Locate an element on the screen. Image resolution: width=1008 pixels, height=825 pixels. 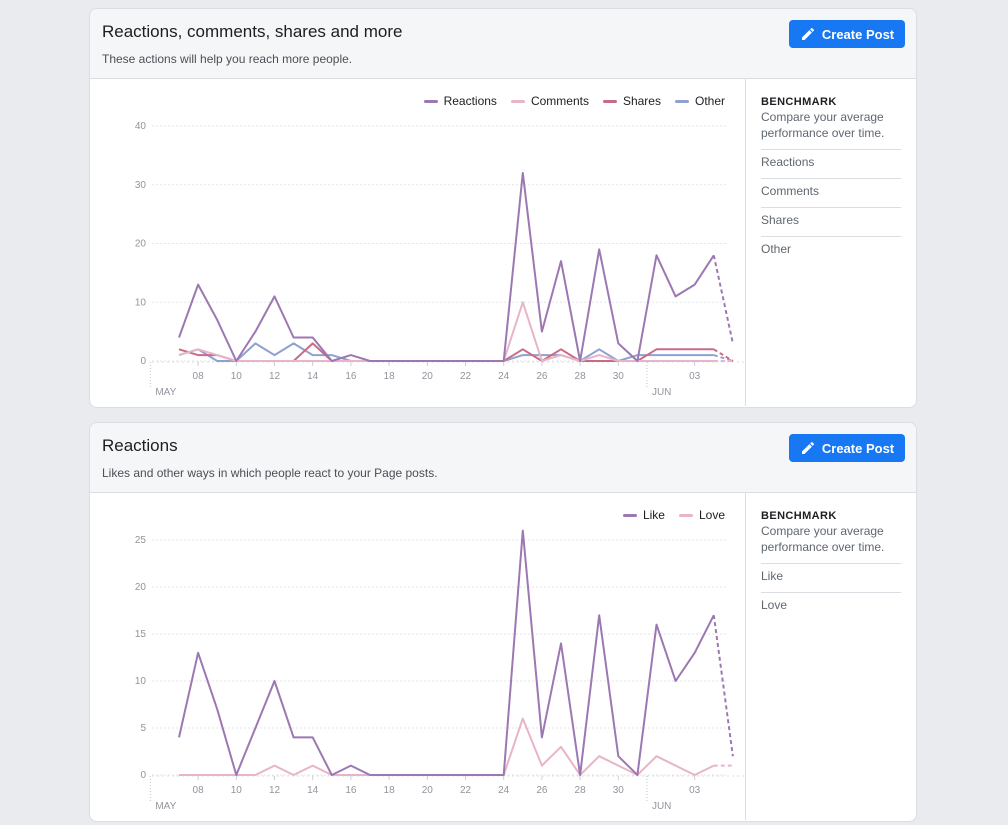
benchmark-item-love: Love is located at coordinates (831, 606).